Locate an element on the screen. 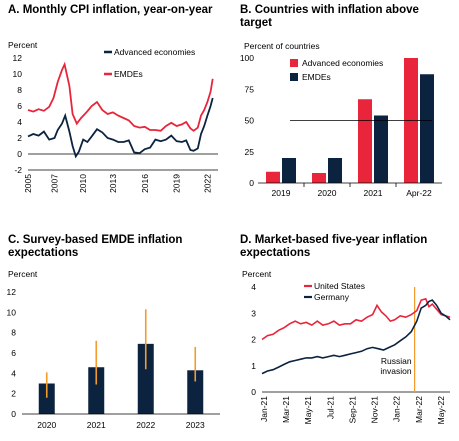 The width and height of the screenshot is (459, 441). annotation-text: invasion is located at coordinates (395, 371).